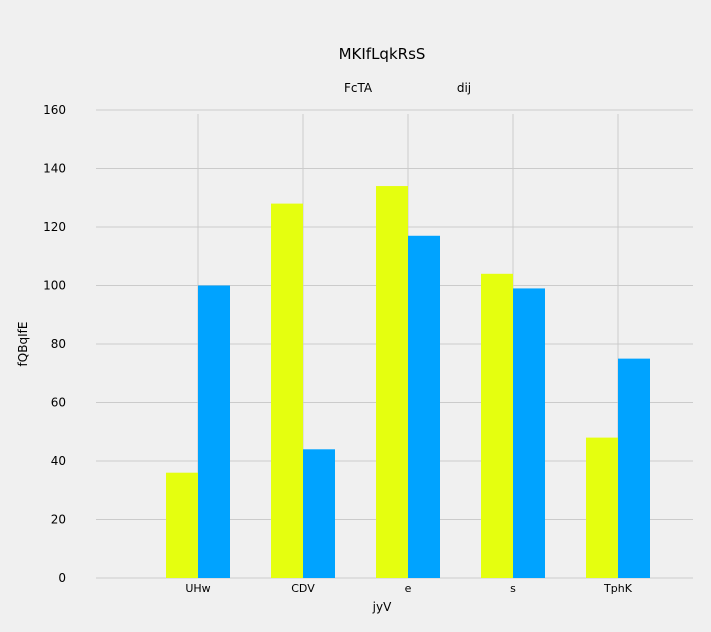 The height and width of the screenshot is (632, 711). Describe the element at coordinates (382, 54) in the screenshot. I see `chart-title: MKIfLqkRsS` at that location.